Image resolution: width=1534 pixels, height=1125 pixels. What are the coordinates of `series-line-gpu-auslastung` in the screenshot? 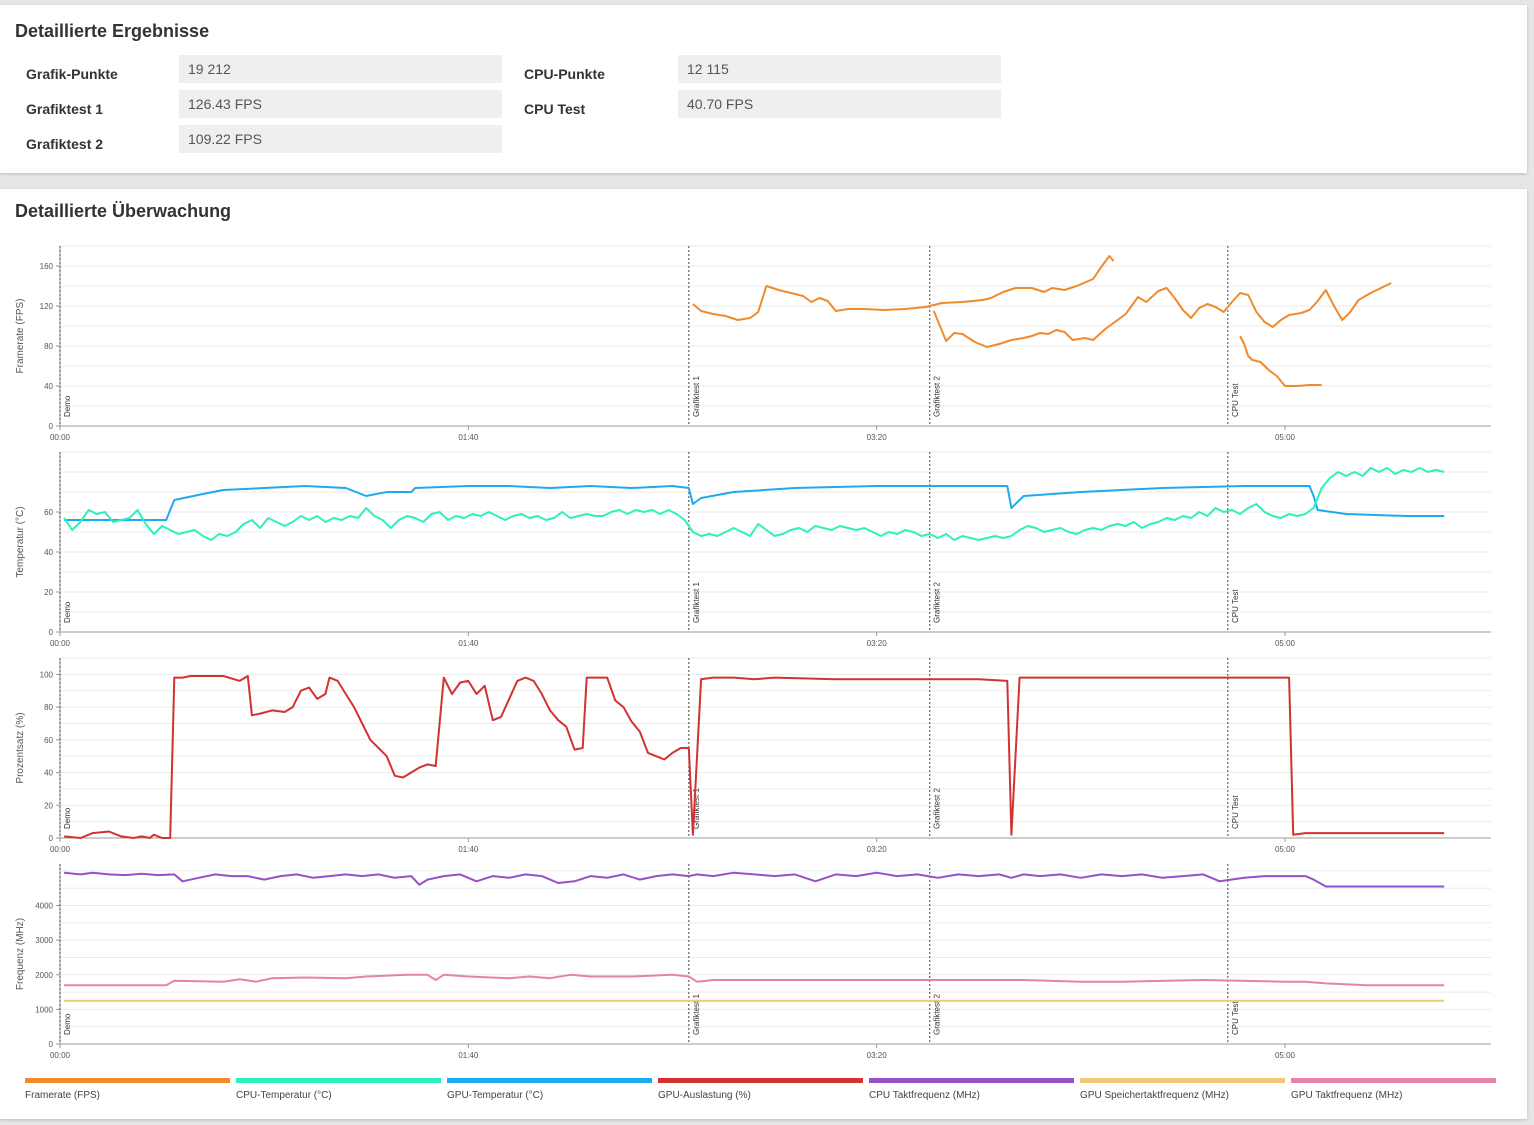 It's located at (754, 757).